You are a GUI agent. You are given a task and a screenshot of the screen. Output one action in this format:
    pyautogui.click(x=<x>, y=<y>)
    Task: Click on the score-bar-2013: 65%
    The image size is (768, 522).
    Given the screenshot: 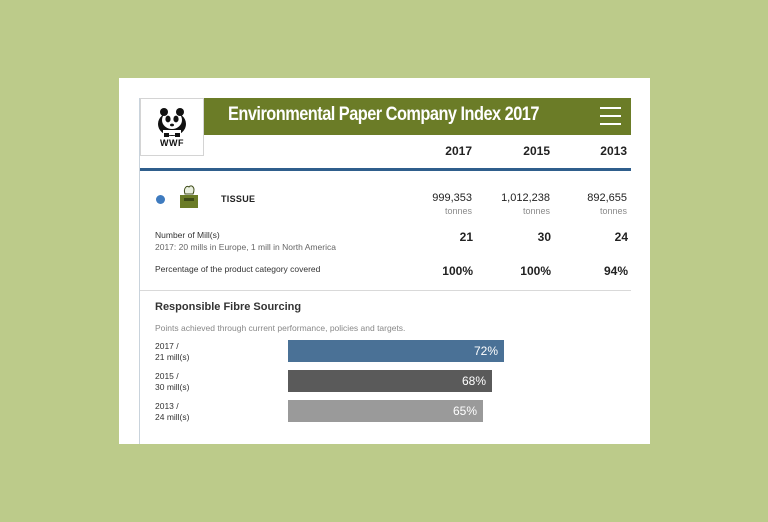 What is the action you would take?
    pyautogui.click(x=385, y=411)
    